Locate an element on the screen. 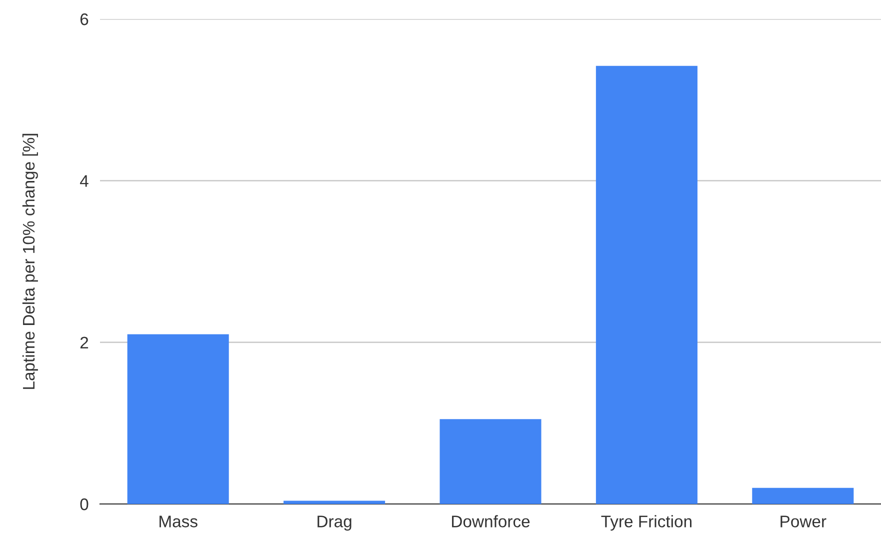  x-tick-label: Power is located at coordinates (803, 522).